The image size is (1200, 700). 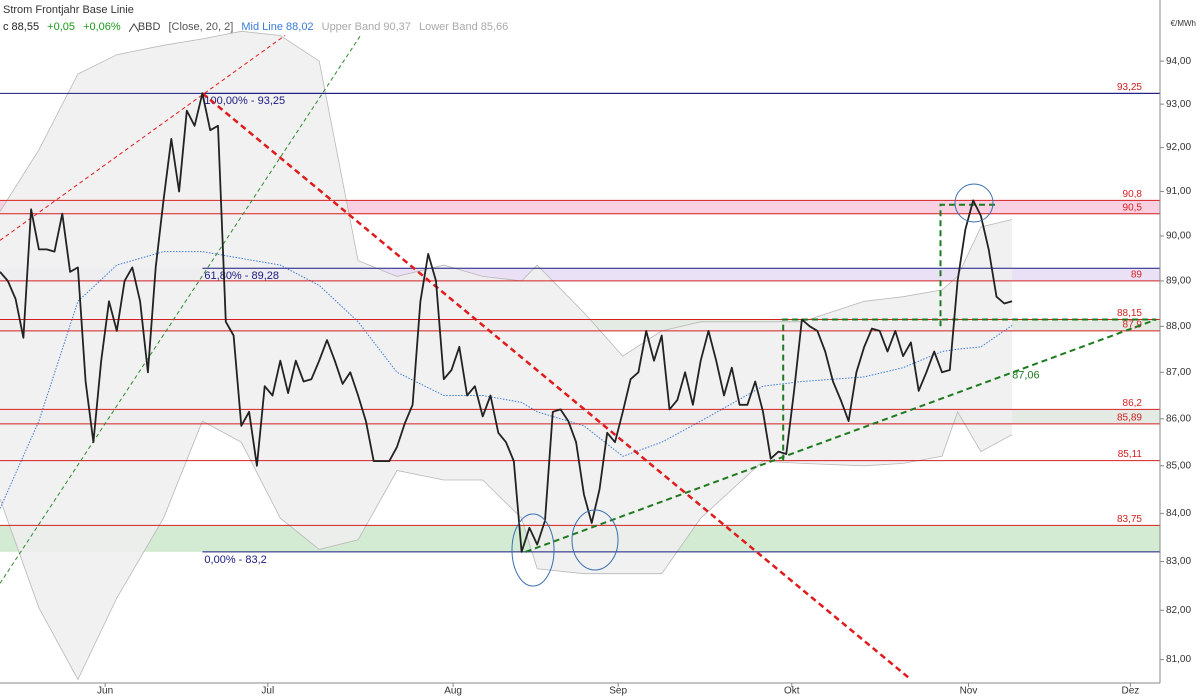 What do you see at coordinates (1178, 236) in the screenshot?
I see `y-tick-label: 90,00` at bounding box center [1178, 236].